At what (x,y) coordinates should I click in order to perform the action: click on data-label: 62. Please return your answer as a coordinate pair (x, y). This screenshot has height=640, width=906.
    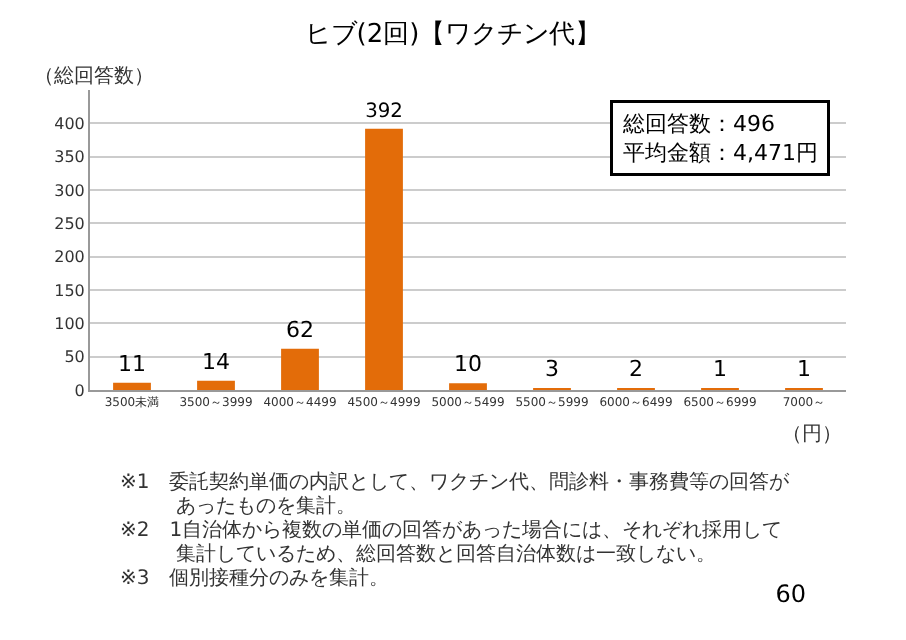
    Looking at the image, I should click on (300, 329).